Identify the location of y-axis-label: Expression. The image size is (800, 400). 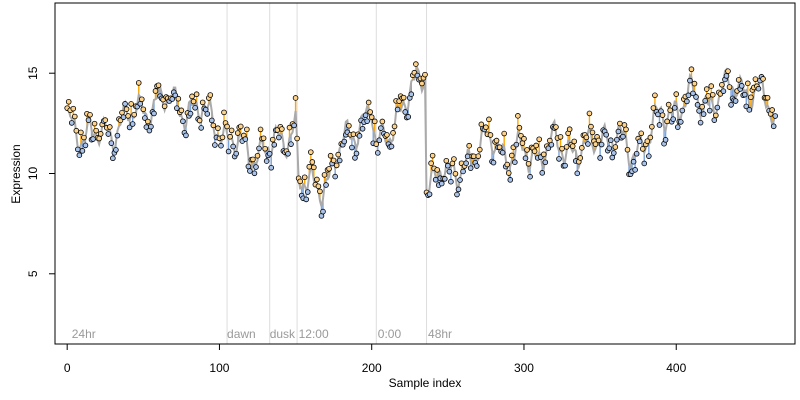
(16, 173).